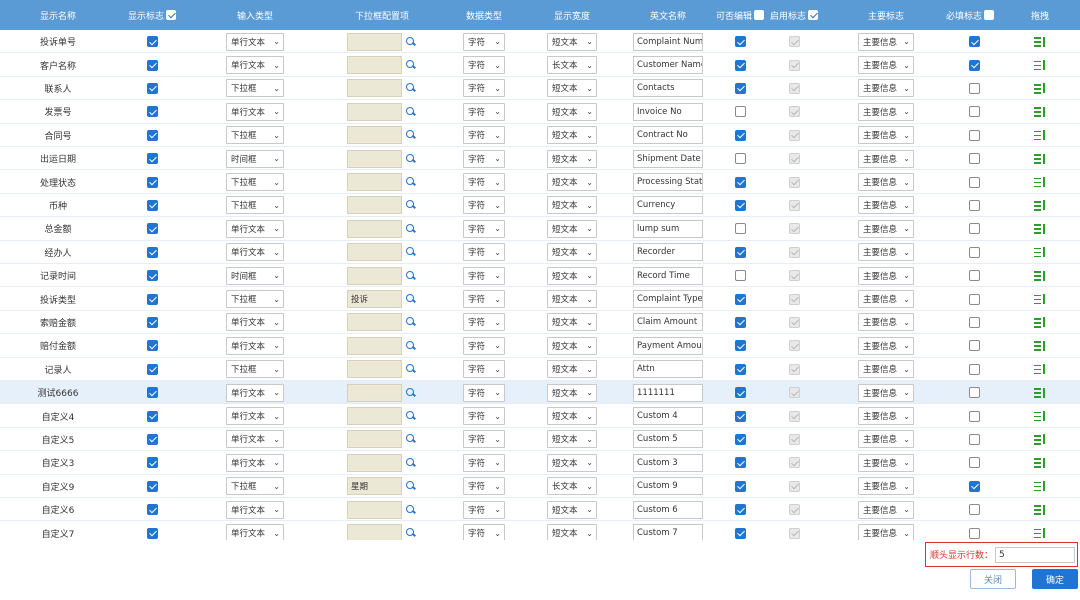  Describe the element at coordinates (668, 392) in the screenshot. I see `english-name-input: 1111111` at that location.